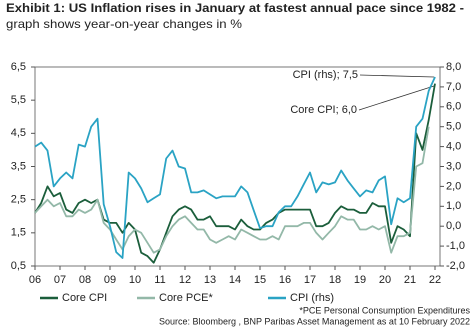 The width and height of the screenshot is (474, 327). What do you see at coordinates (35, 280) in the screenshot?
I see `x-tick-label: 06` at bounding box center [35, 280].